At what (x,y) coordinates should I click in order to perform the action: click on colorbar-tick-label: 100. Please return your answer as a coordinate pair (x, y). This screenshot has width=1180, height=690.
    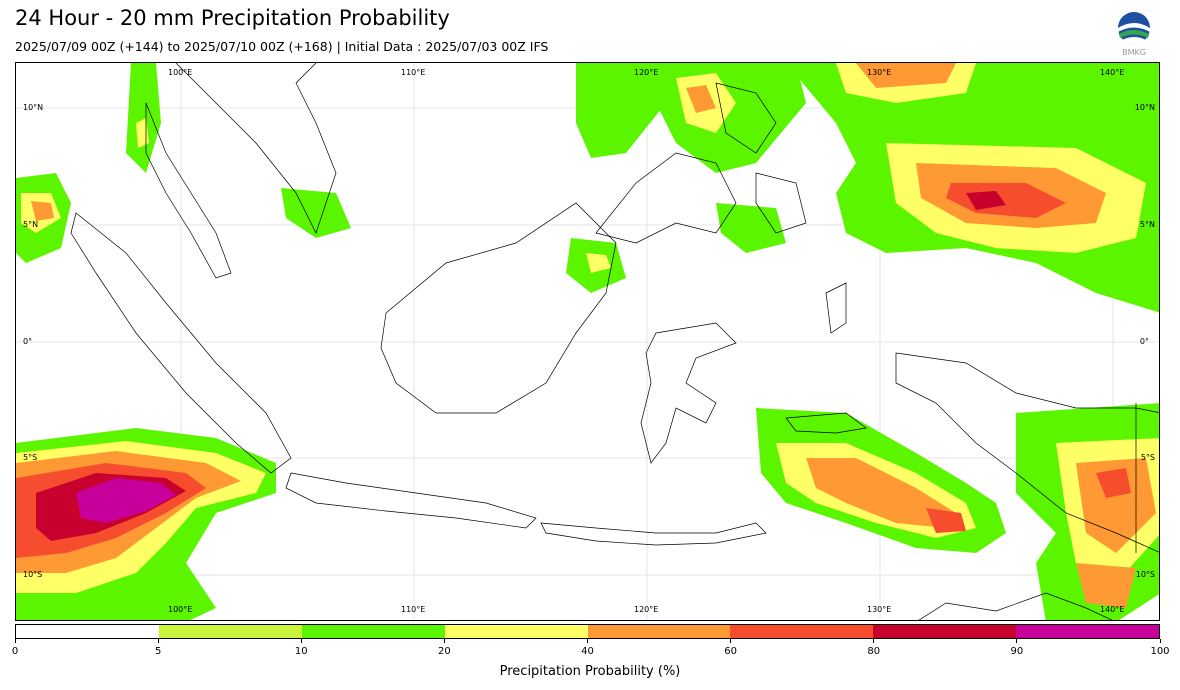
    Looking at the image, I should click on (1160, 651).